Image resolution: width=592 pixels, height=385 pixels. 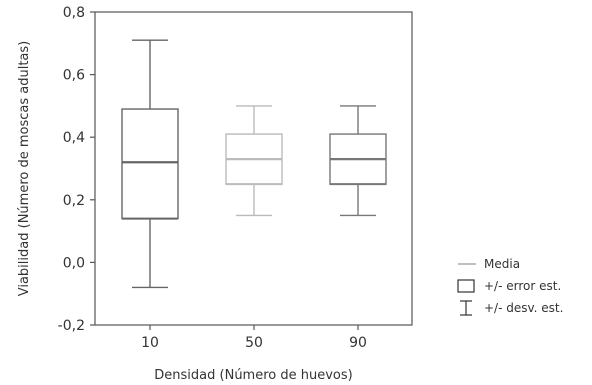 I want to click on legend-label: +/- error est., so click(x=522, y=286).